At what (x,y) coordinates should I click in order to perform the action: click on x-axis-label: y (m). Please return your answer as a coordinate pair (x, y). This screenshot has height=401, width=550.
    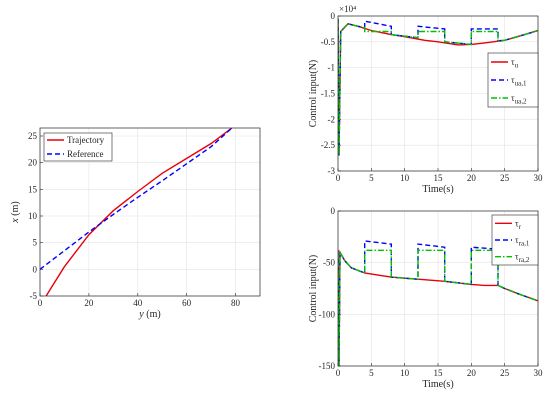
    Looking at the image, I should click on (149, 314).